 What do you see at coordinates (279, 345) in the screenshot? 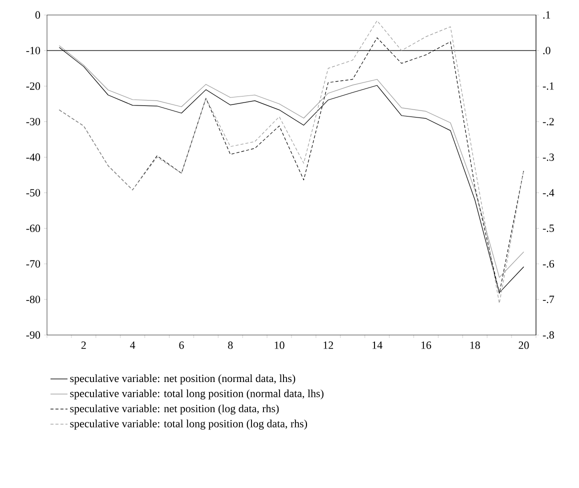
I see `x-tick-label: 10` at bounding box center [279, 345].